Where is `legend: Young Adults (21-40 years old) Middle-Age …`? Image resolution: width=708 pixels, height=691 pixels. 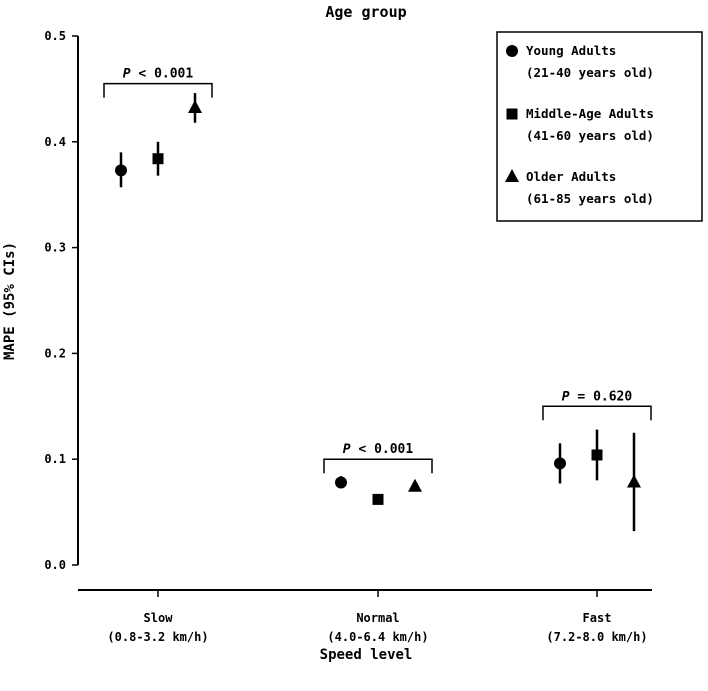
legend: Young Adults (21-40 years old) Middle-Age … is located at coordinates (599, 126).